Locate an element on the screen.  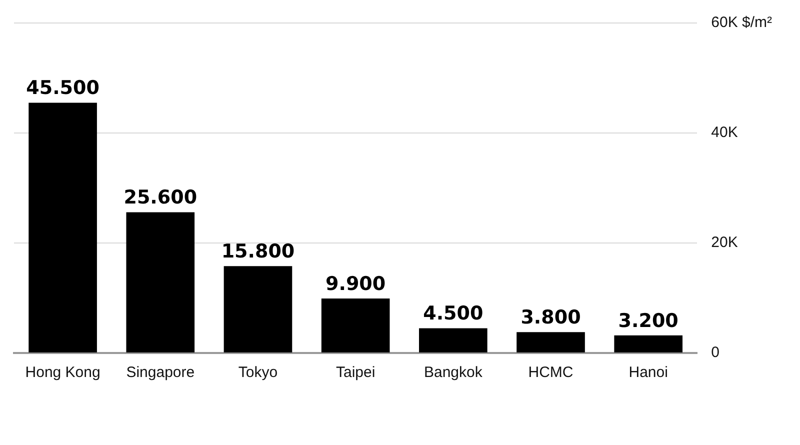
data-label: 25.600 is located at coordinates (161, 197).